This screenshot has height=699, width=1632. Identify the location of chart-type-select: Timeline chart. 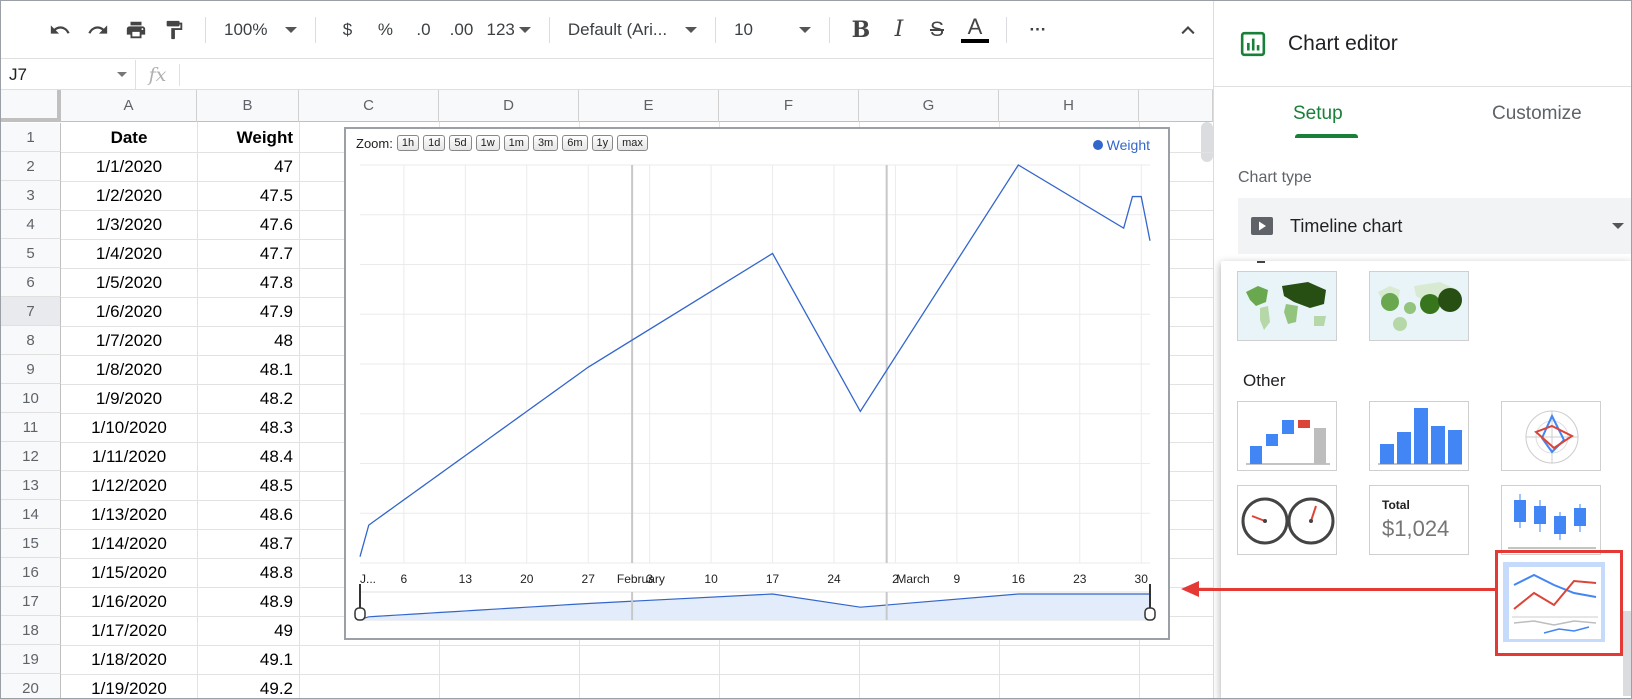
(1434, 226).